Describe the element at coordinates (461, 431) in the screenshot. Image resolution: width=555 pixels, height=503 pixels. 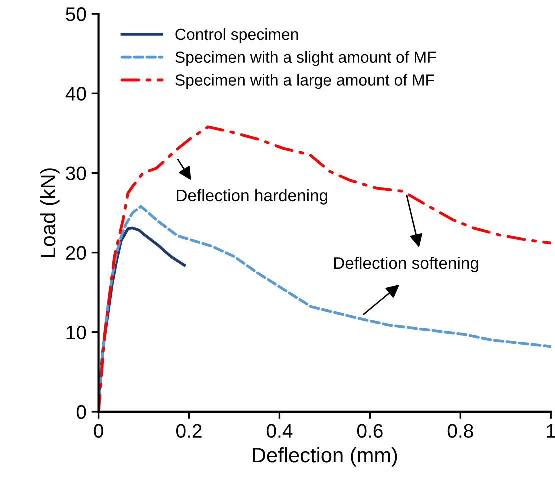
I see `x-tick-label: 0.8` at that location.